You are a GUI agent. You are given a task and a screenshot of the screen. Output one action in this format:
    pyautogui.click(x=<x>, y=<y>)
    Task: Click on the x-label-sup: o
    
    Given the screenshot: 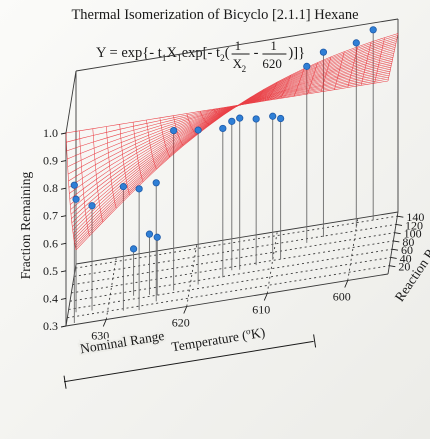 What is the action you would take?
    pyautogui.click(x=248, y=331)
    